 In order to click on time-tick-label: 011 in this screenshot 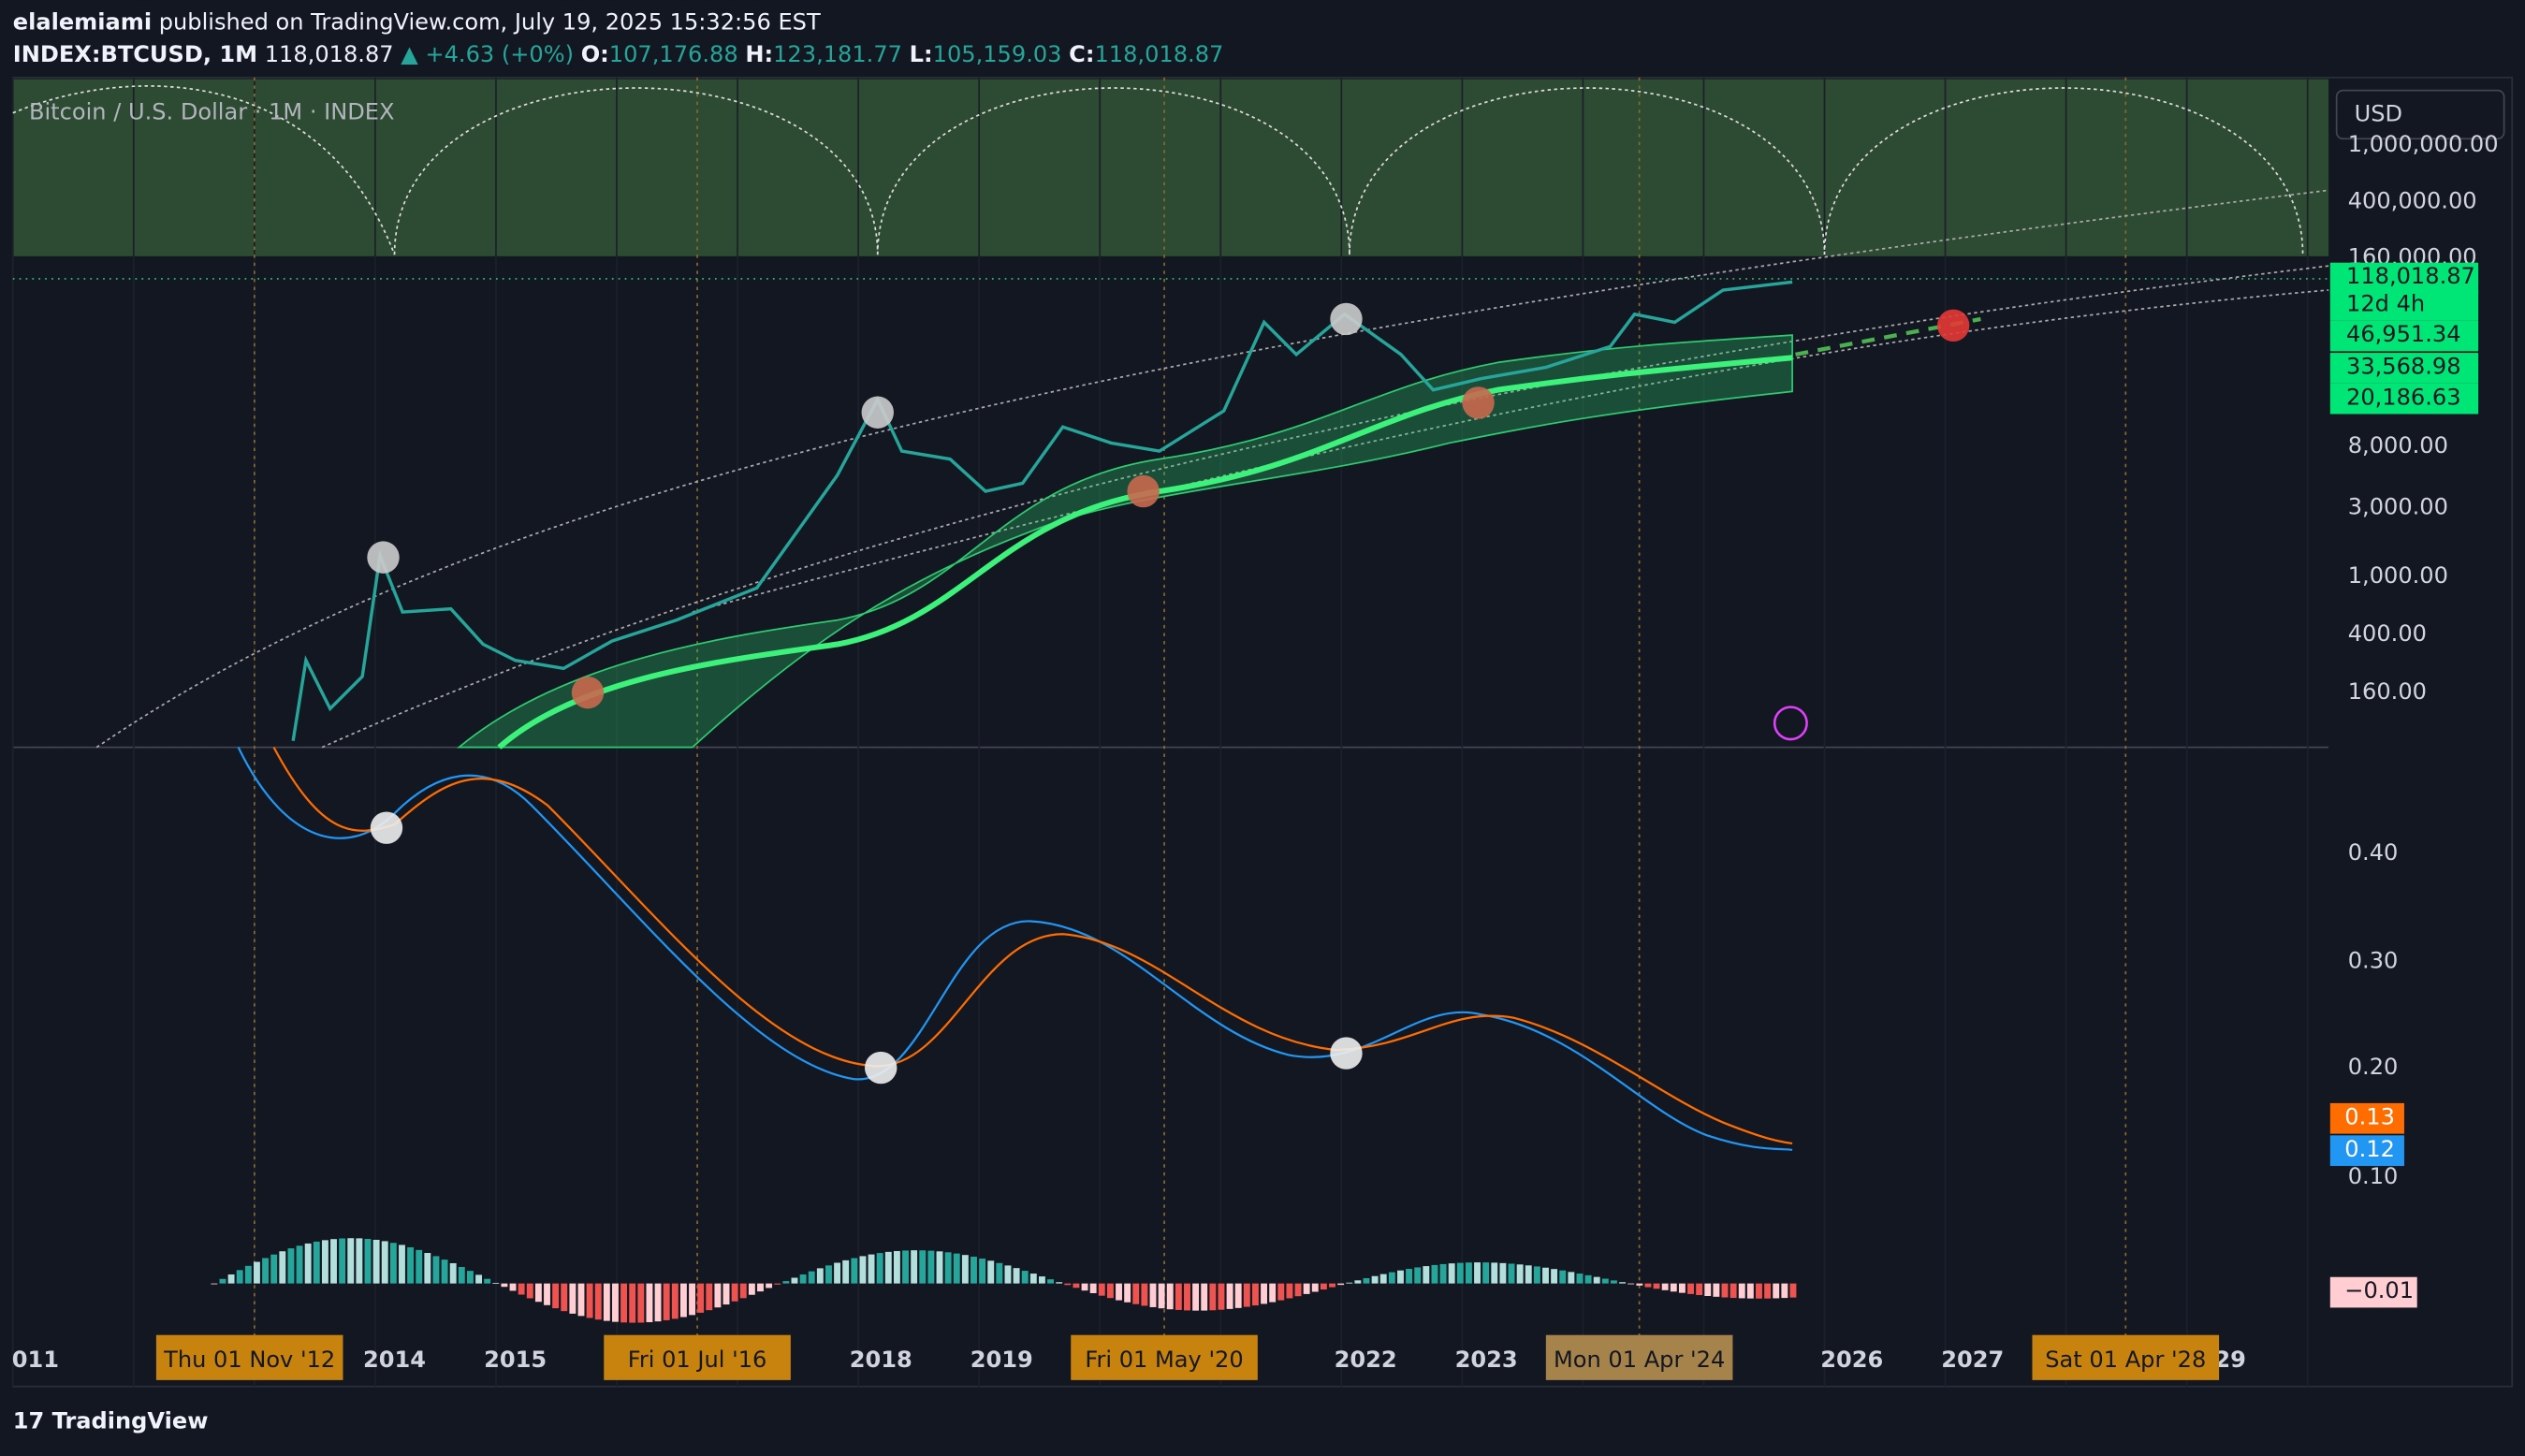, I will do `click(35, 1360)`.